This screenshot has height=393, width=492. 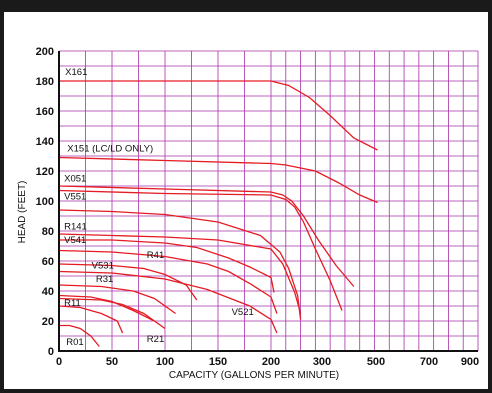 I want to click on x-tick-label: 150, so click(x=218, y=362).